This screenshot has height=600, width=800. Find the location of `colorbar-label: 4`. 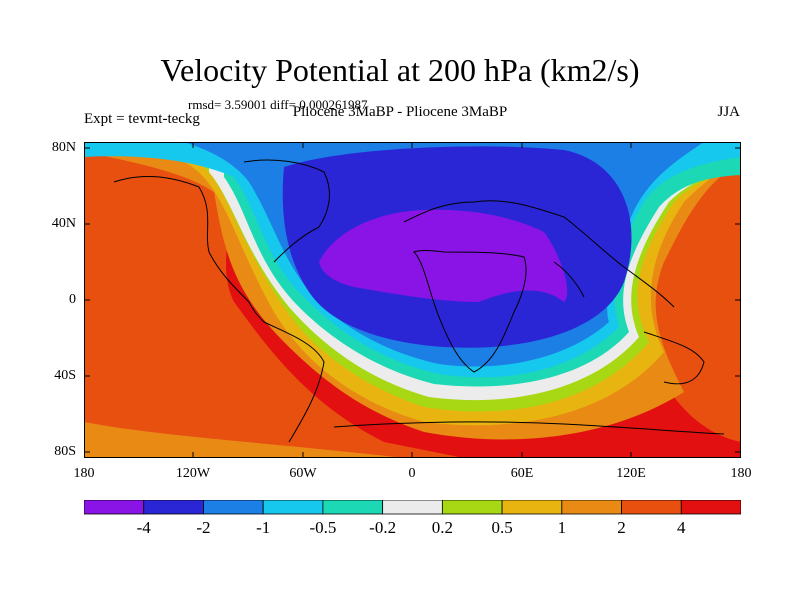

colorbar-label: 4 is located at coordinates (681, 527).